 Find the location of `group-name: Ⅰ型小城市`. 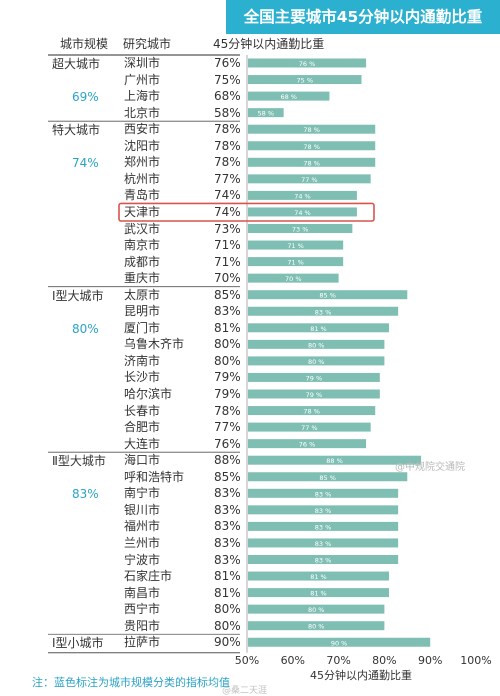

group-name: Ⅰ型小城市 is located at coordinates (78, 643).